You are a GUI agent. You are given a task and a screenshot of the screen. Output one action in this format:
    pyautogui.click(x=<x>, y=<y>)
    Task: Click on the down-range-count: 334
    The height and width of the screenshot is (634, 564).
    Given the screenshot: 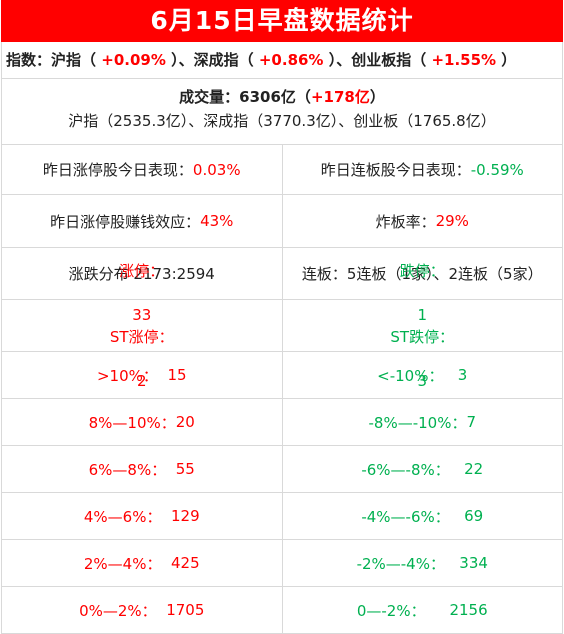 What is the action you would take?
    pyautogui.click(x=473, y=563)
    